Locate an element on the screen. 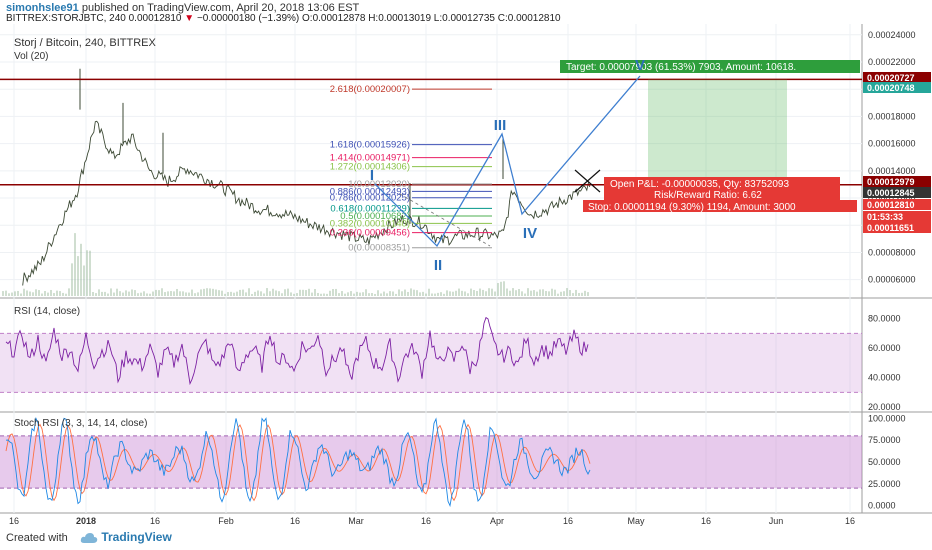 This screenshot has height=550, width=932. position-cross is located at coordinates (587, 181).